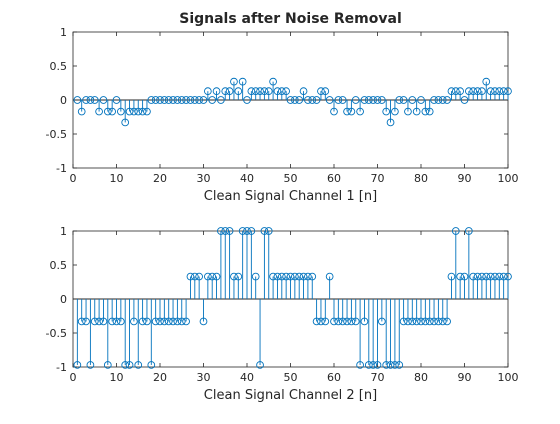  I want to click on x-axis-label: Clean Signal Channel 2 [n], so click(290, 395).